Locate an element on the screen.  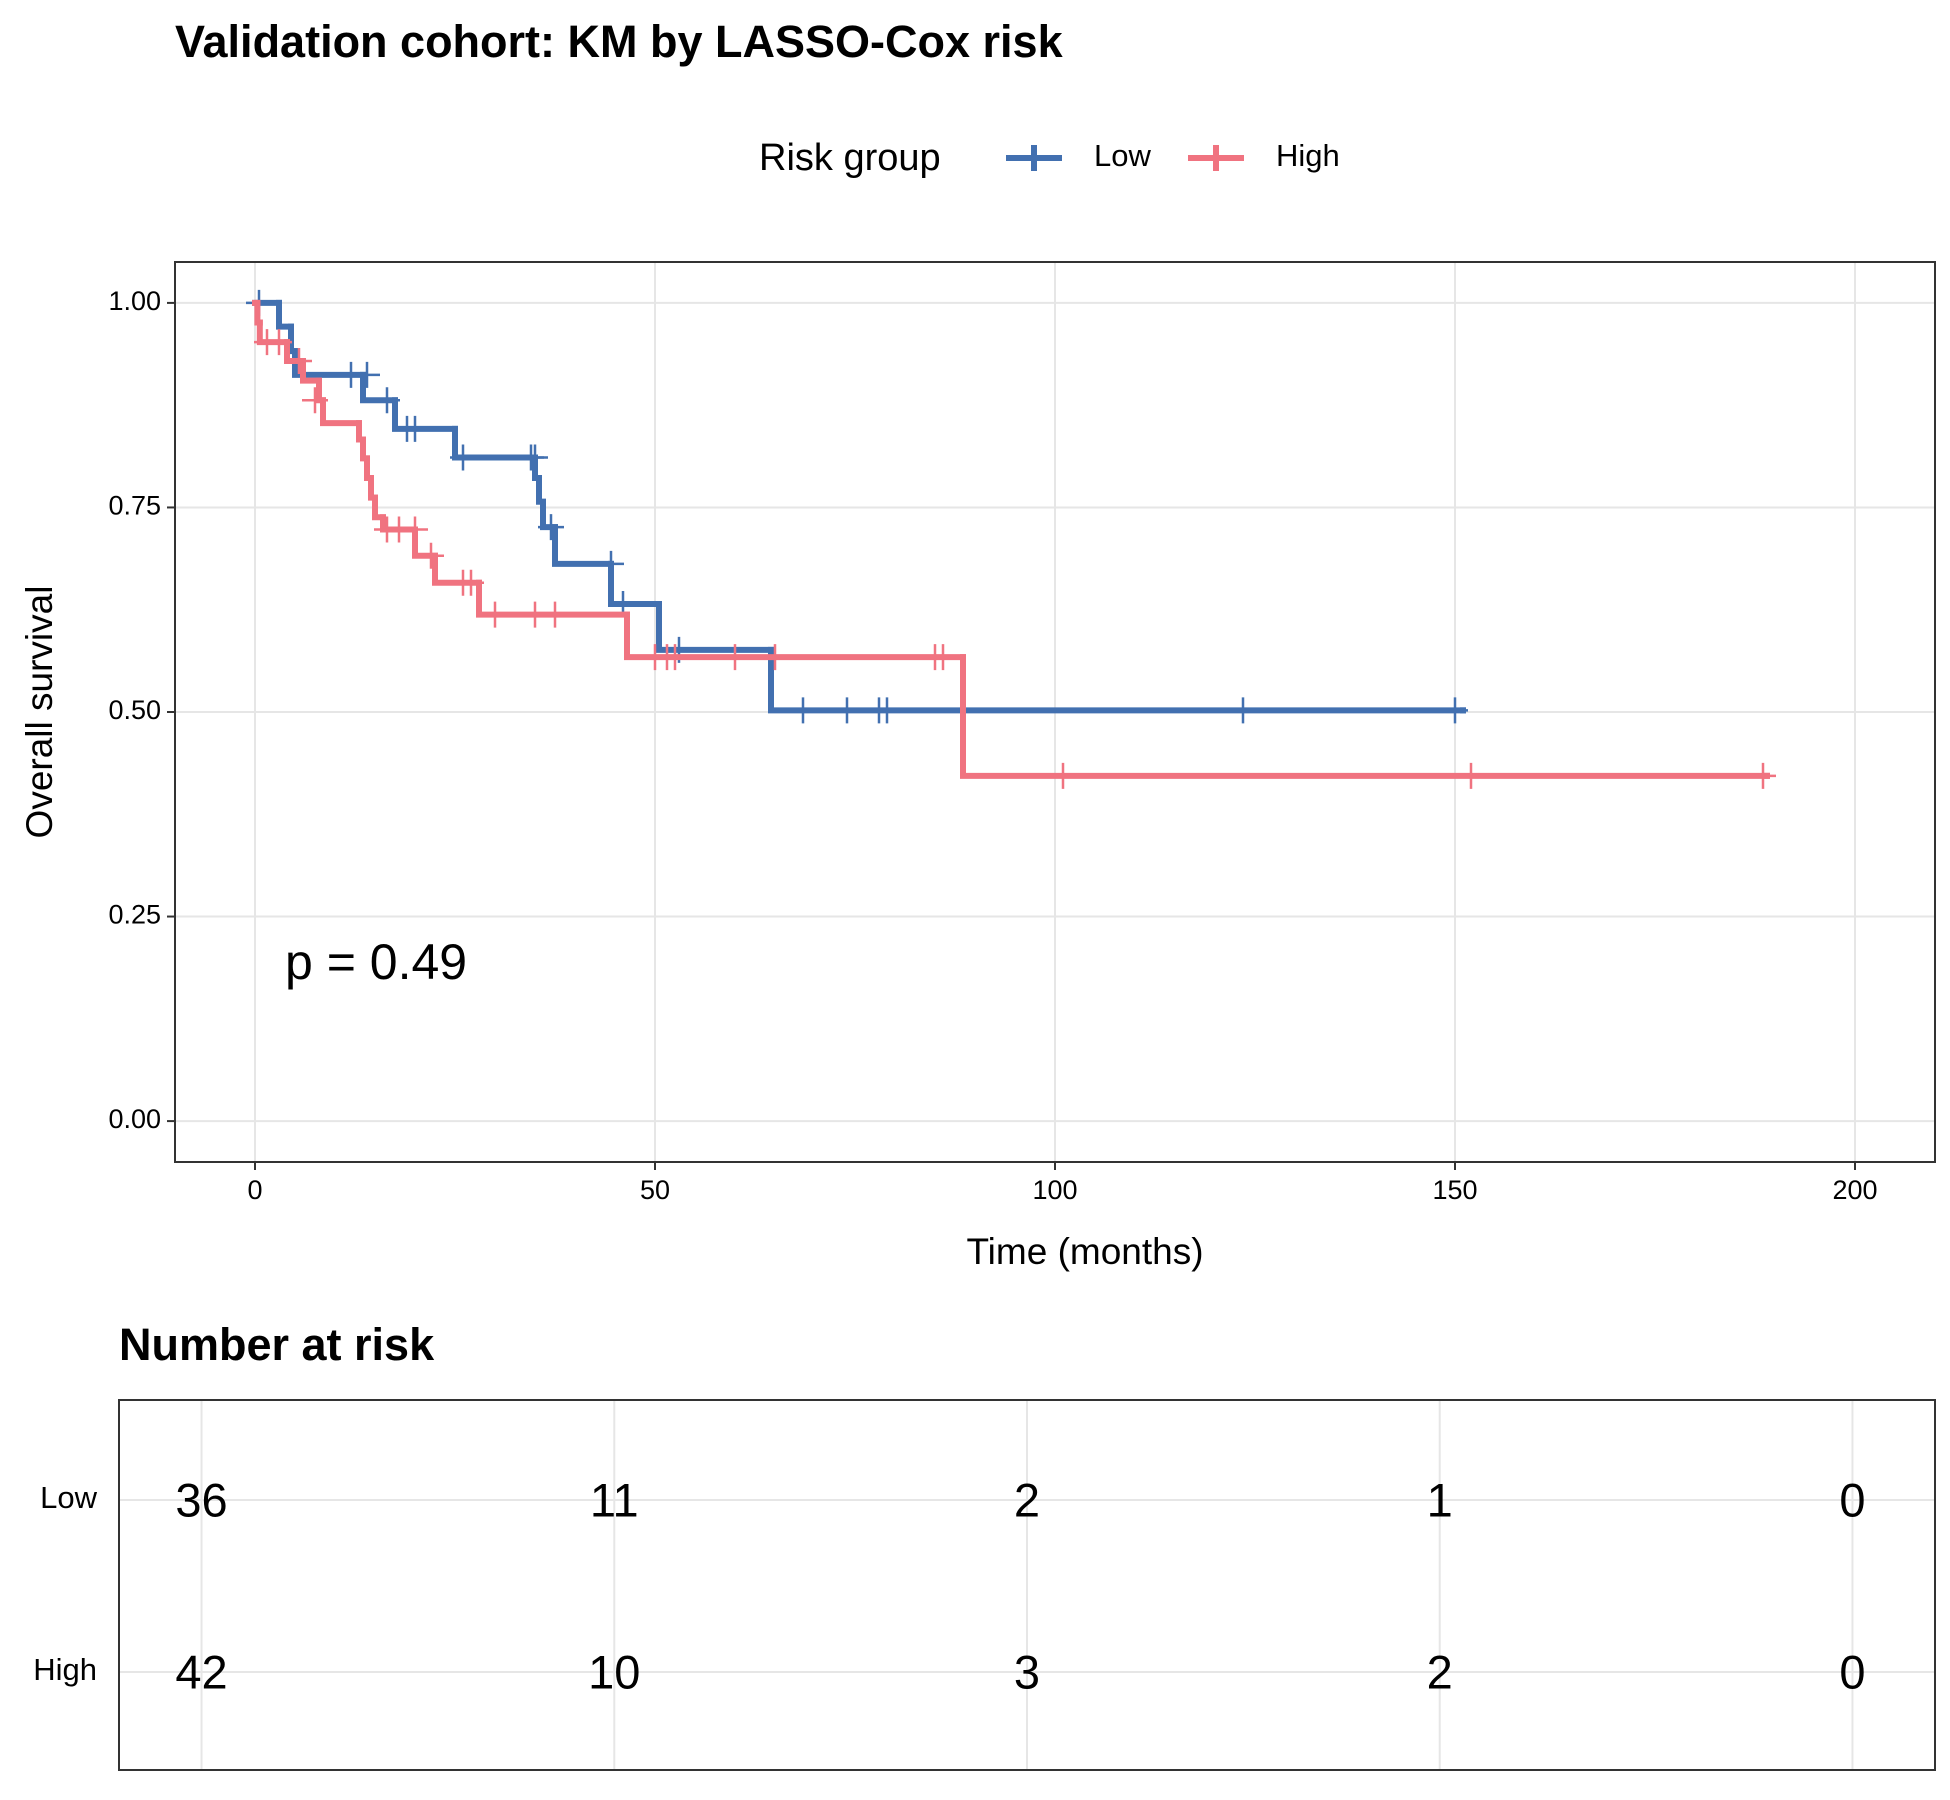
x-tick-label: 200 is located at coordinates (1854, 1190).